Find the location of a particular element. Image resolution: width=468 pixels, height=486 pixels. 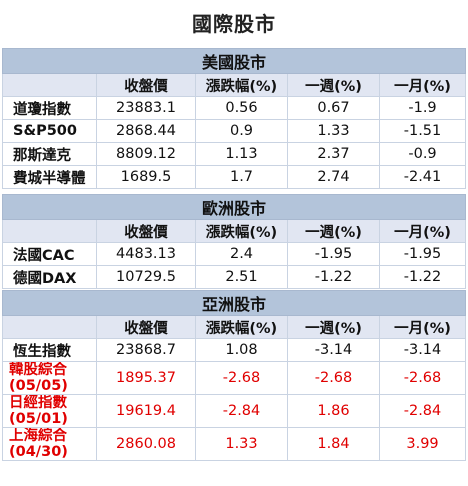

week-value: 1.86 is located at coordinates (333, 411).